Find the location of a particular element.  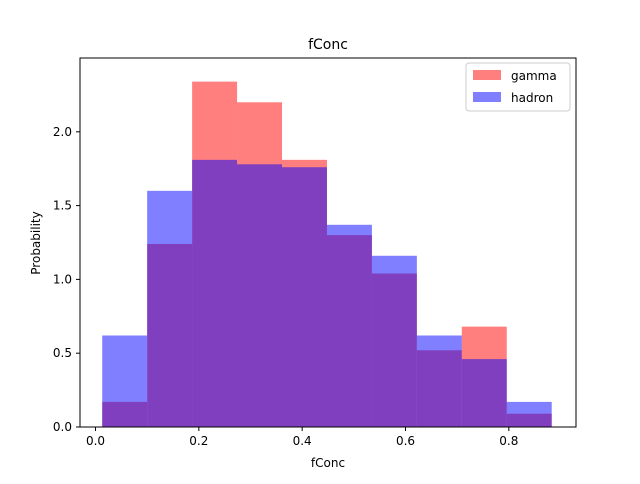

x-axis-label: fConc is located at coordinates (328, 463).